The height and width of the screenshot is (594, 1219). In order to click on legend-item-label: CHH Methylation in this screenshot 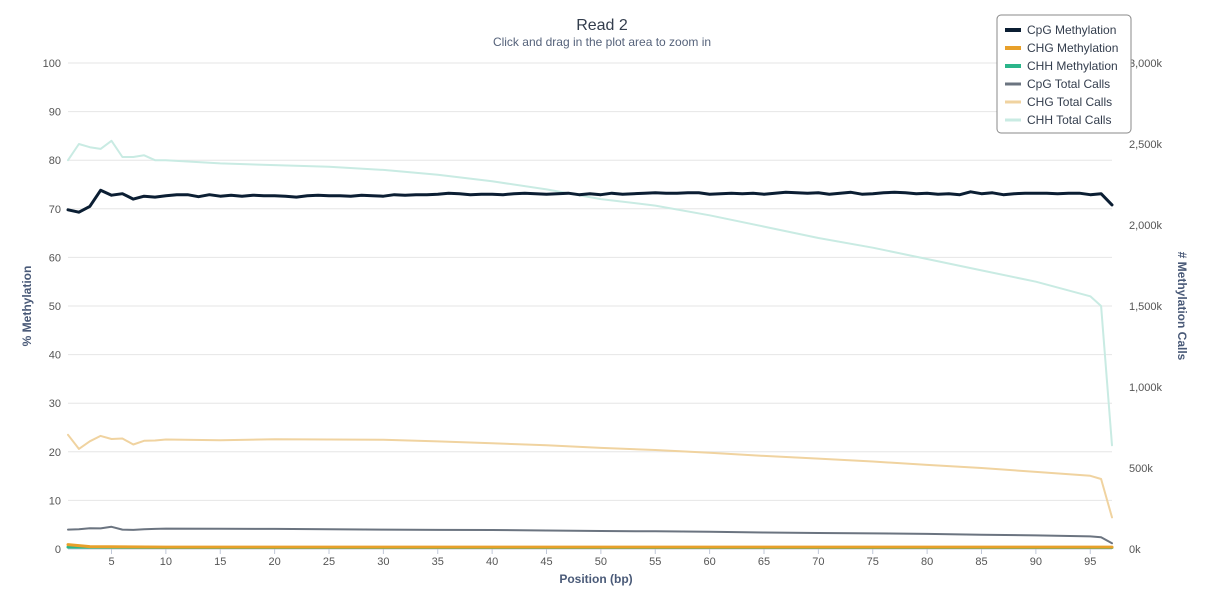, I will do `click(1072, 66)`.